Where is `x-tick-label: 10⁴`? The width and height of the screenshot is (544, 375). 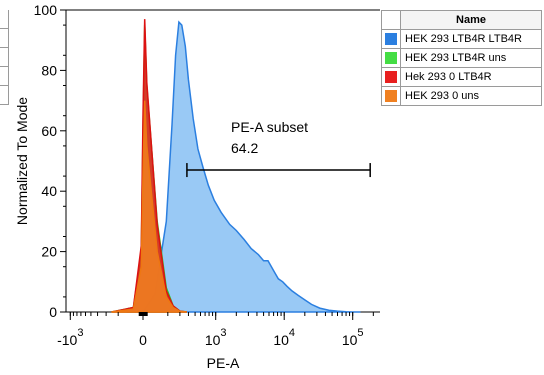
x-tick-label: 10⁴ is located at coordinates (284, 337).